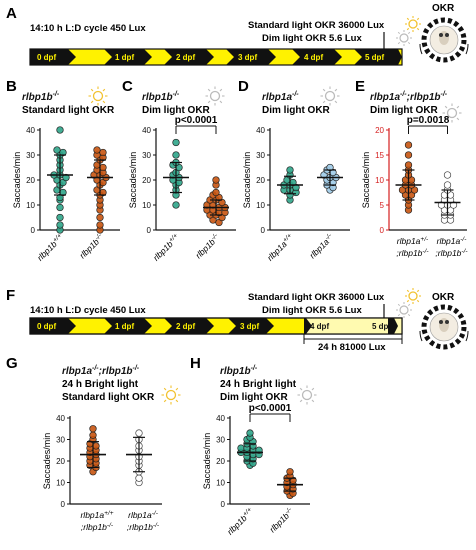 This screenshot has width=476, height=550. Describe the element at coordinates (41, 97) in the screenshot. I see `panel-title: rlbp1b-/-` at that location.